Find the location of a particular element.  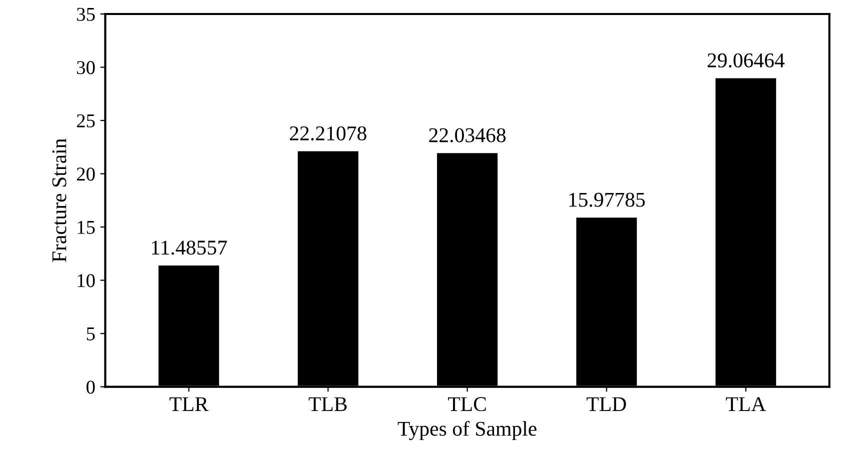

data-label: 15.97785 is located at coordinates (607, 199).